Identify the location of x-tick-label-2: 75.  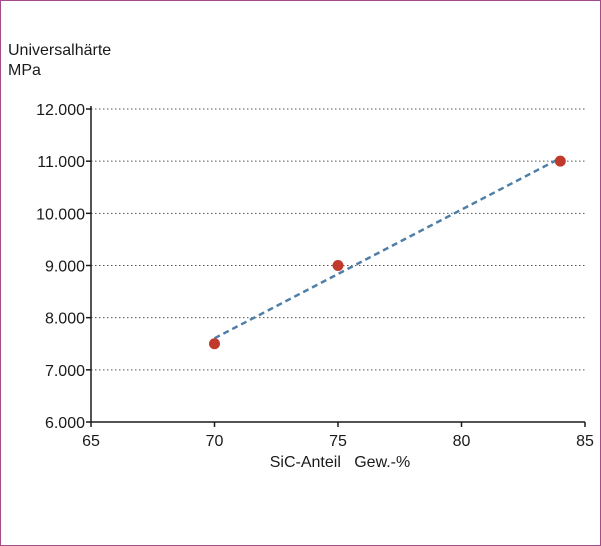
(338, 441).